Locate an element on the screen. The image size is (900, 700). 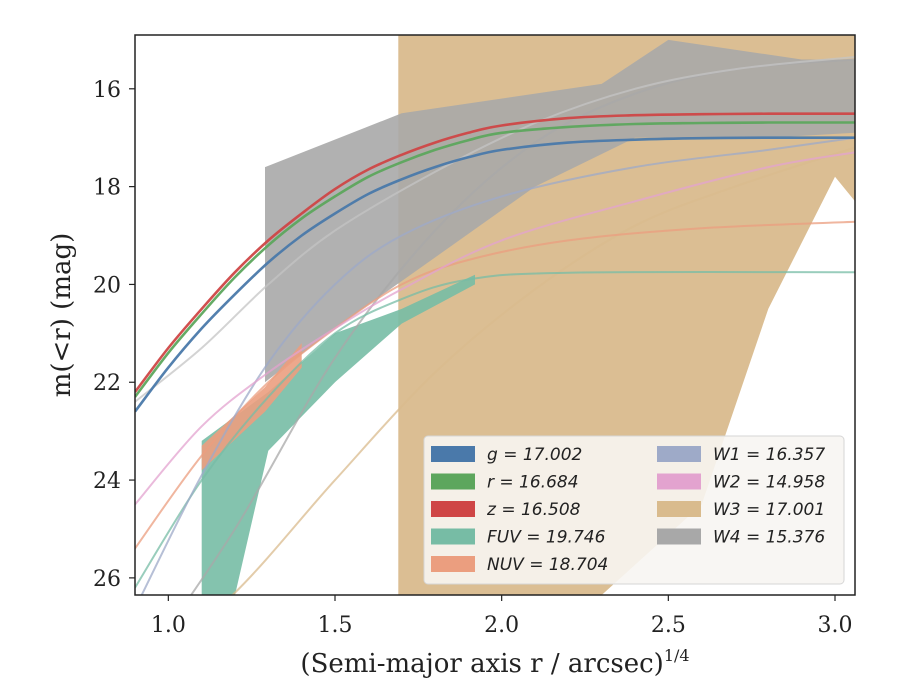
legend-label-g: g = 17.002 is located at coordinates (534, 455).